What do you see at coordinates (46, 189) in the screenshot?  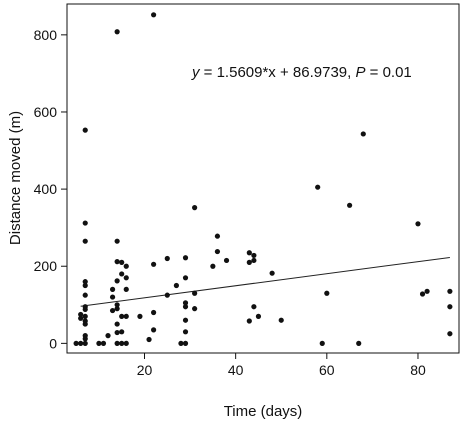 I see `y-tick-label: 400` at bounding box center [46, 189].